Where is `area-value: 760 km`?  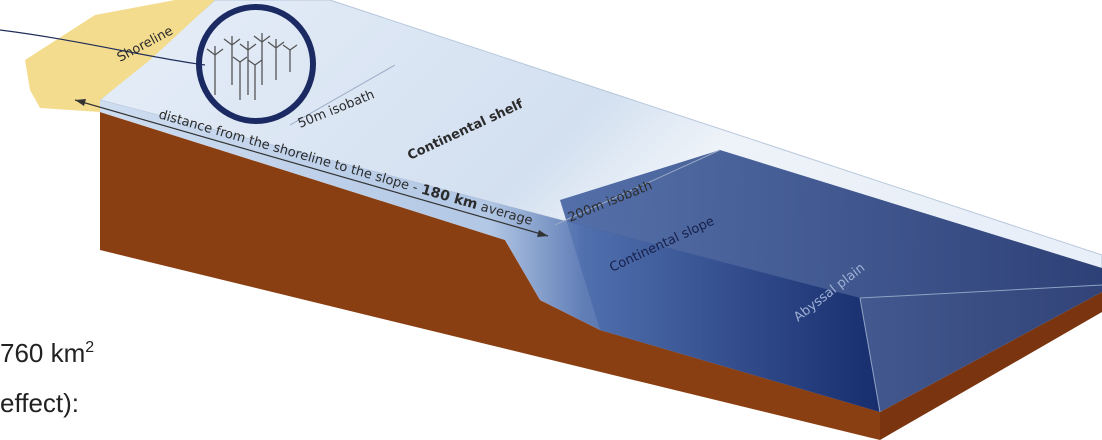 area-value: 760 km is located at coordinates (42, 353).